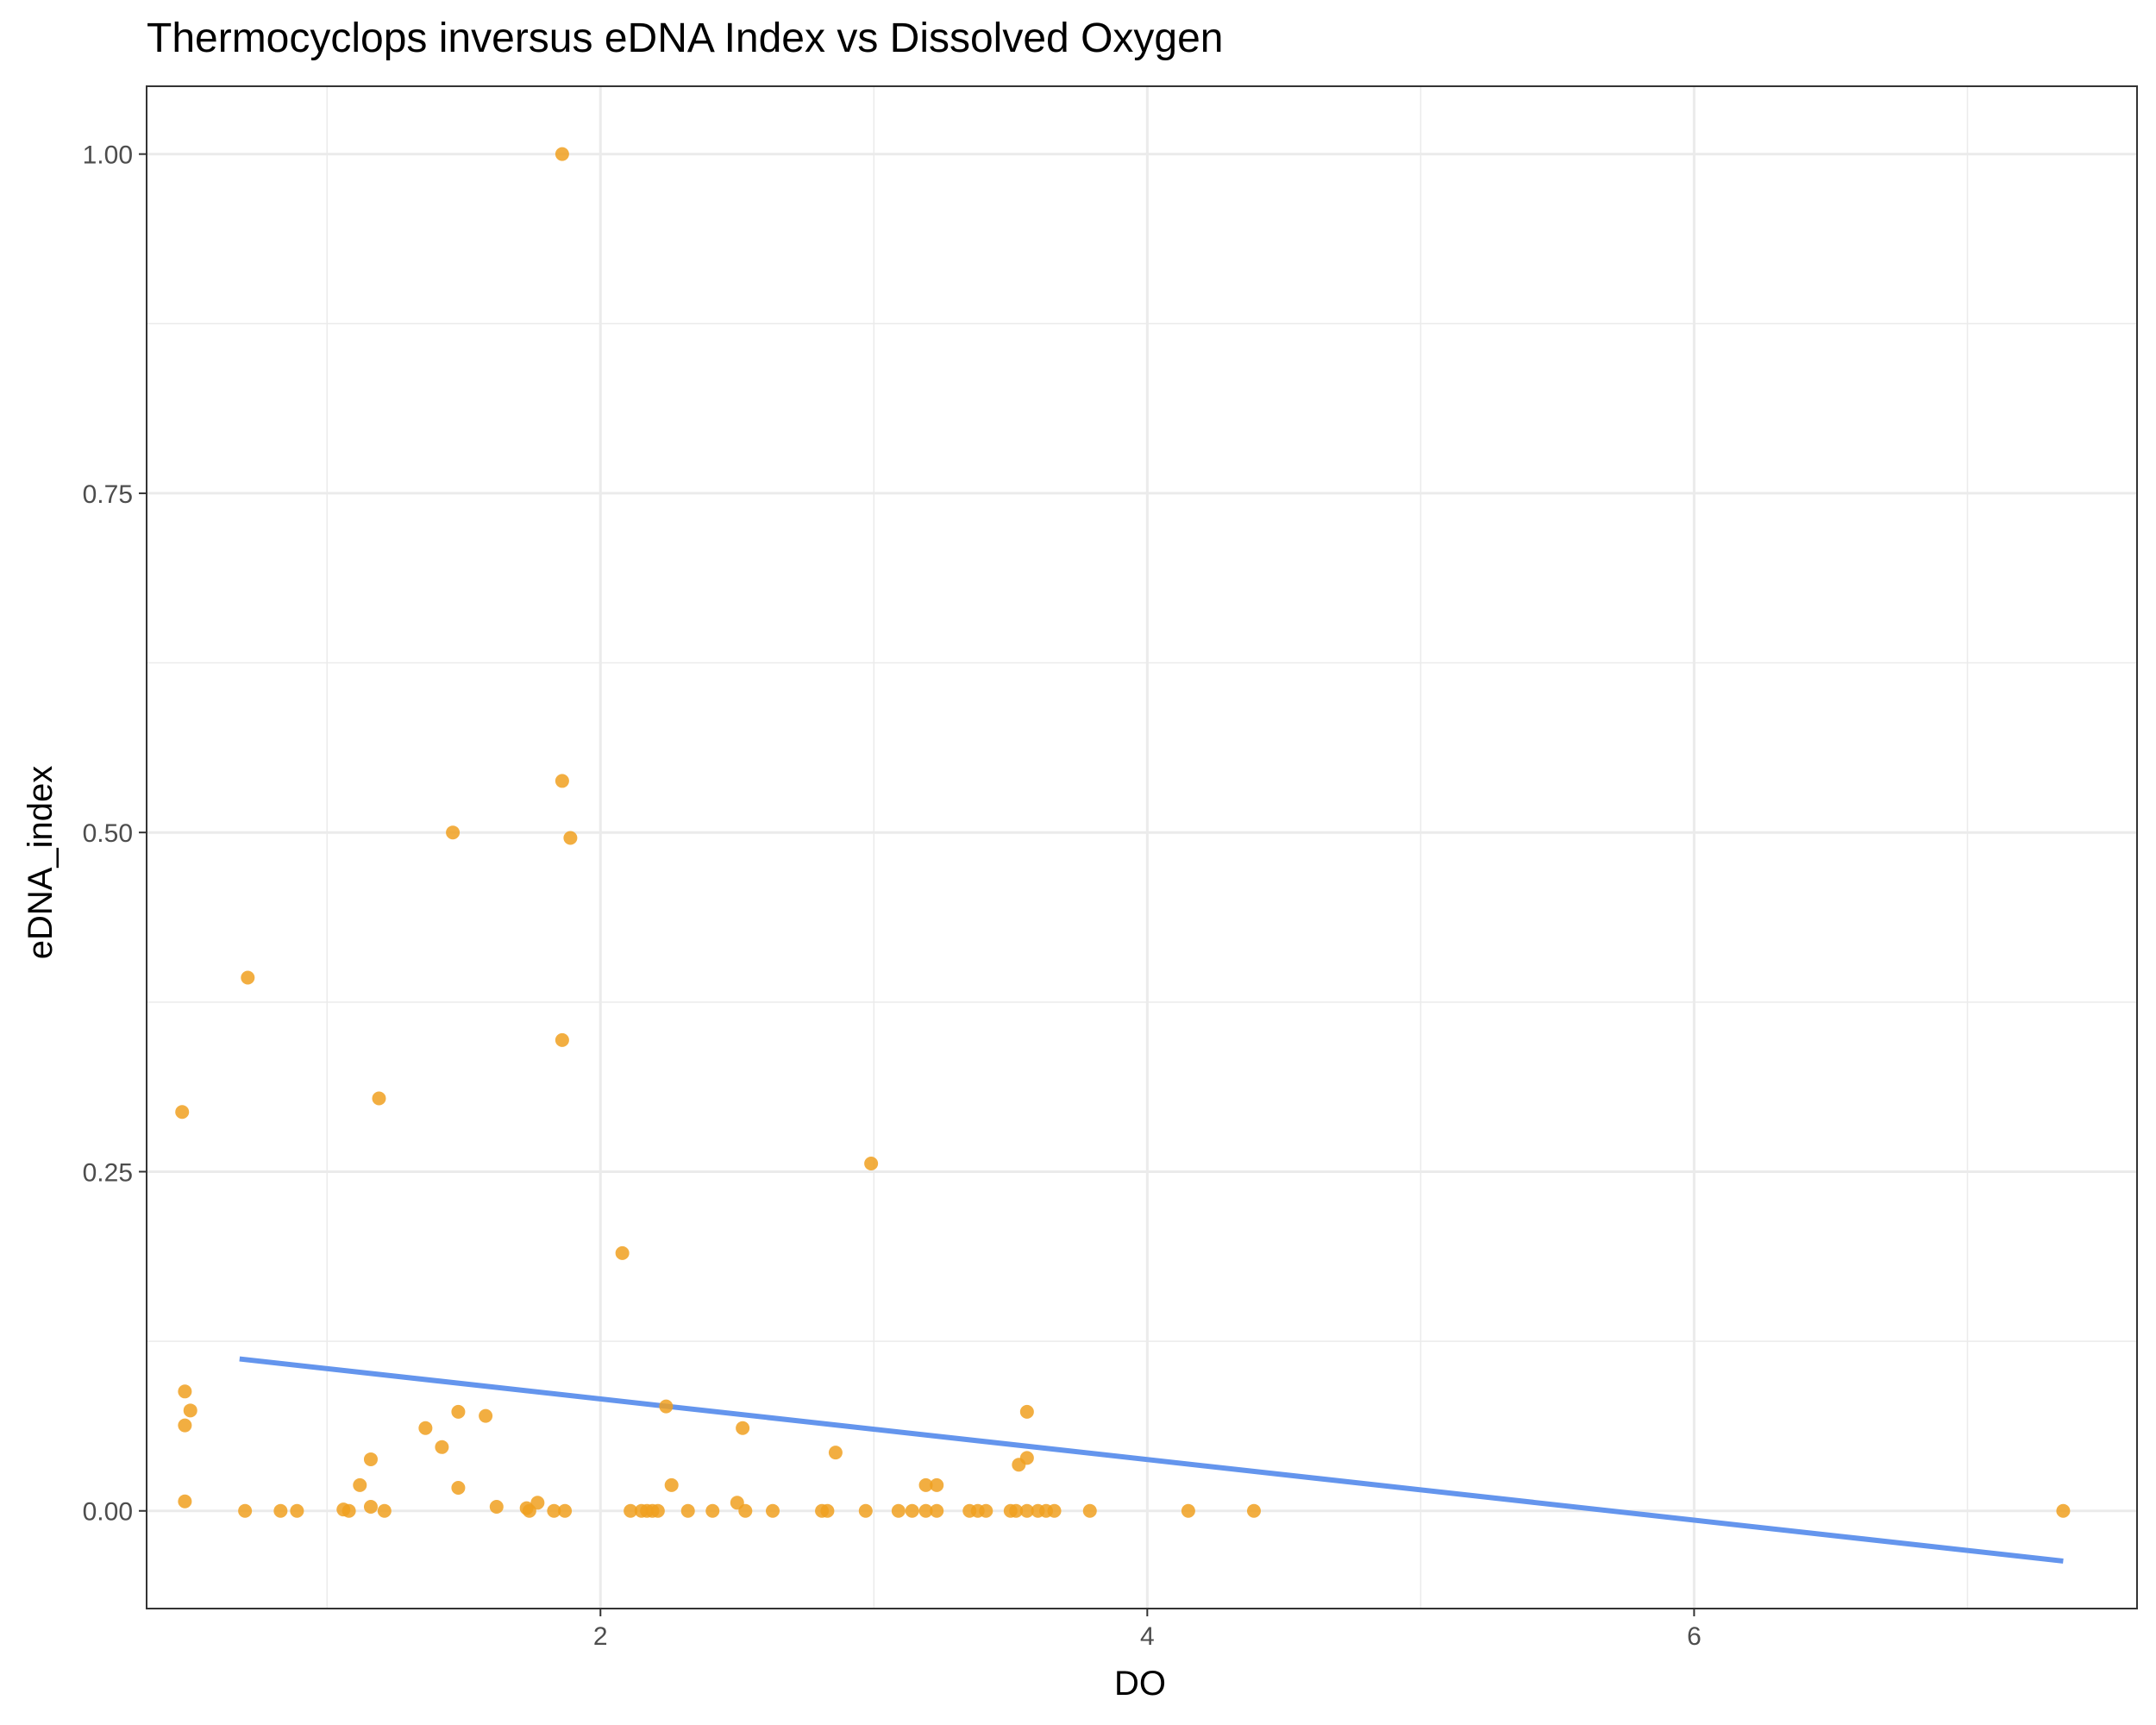  What do you see at coordinates (600, 1637) in the screenshot?
I see `x-tick-label: 2` at bounding box center [600, 1637].